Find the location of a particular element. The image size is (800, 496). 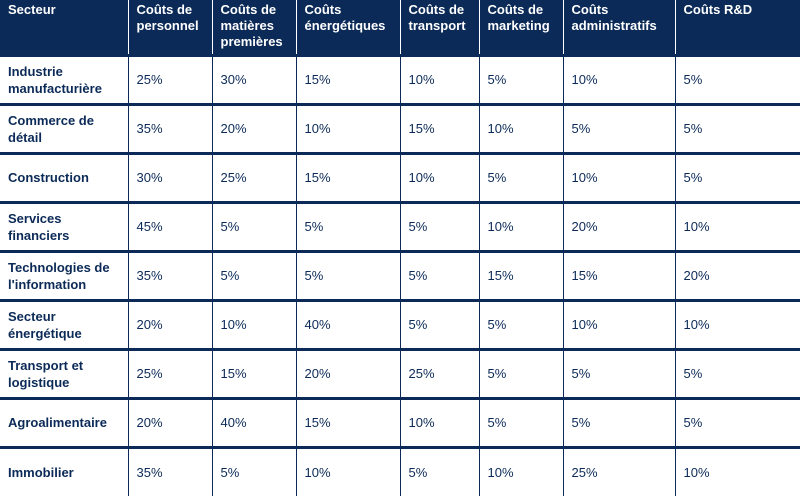

header-transport-costs: Coûts de transport is located at coordinates (440, 27).